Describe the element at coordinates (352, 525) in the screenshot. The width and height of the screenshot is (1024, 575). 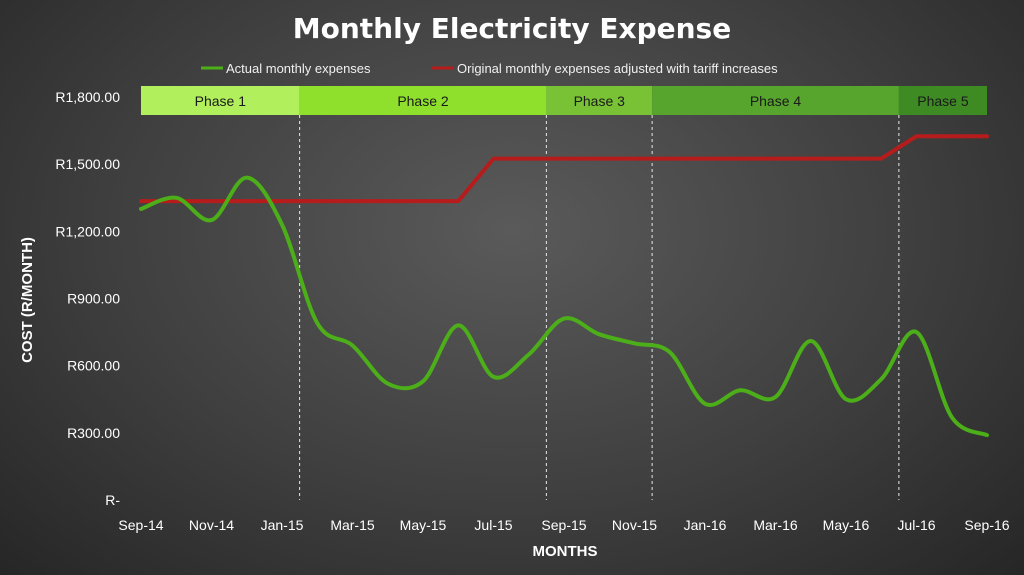
I see `x-tick-label: Mar-15` at that location.